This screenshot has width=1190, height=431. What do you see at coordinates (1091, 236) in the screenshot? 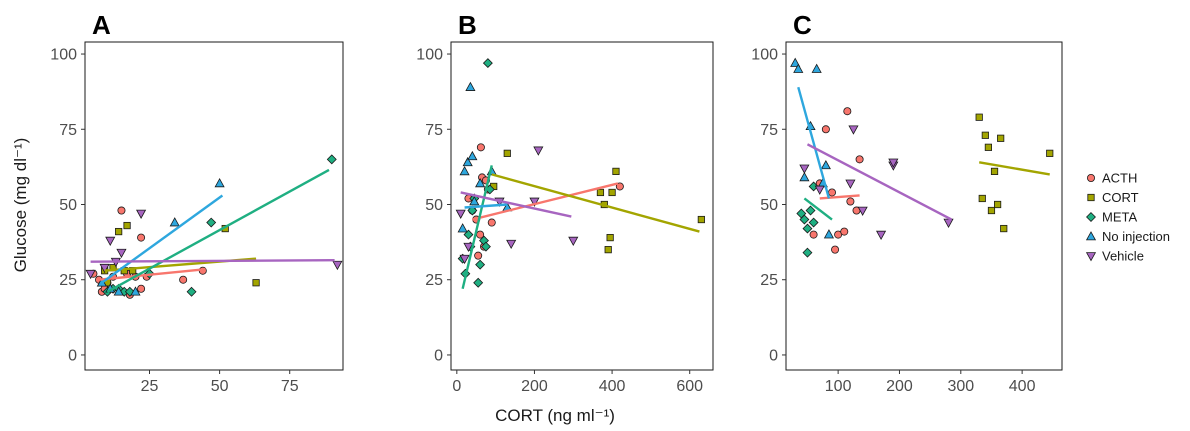
I see `legend-key-no-injection` at bounding box center [1091, 236].